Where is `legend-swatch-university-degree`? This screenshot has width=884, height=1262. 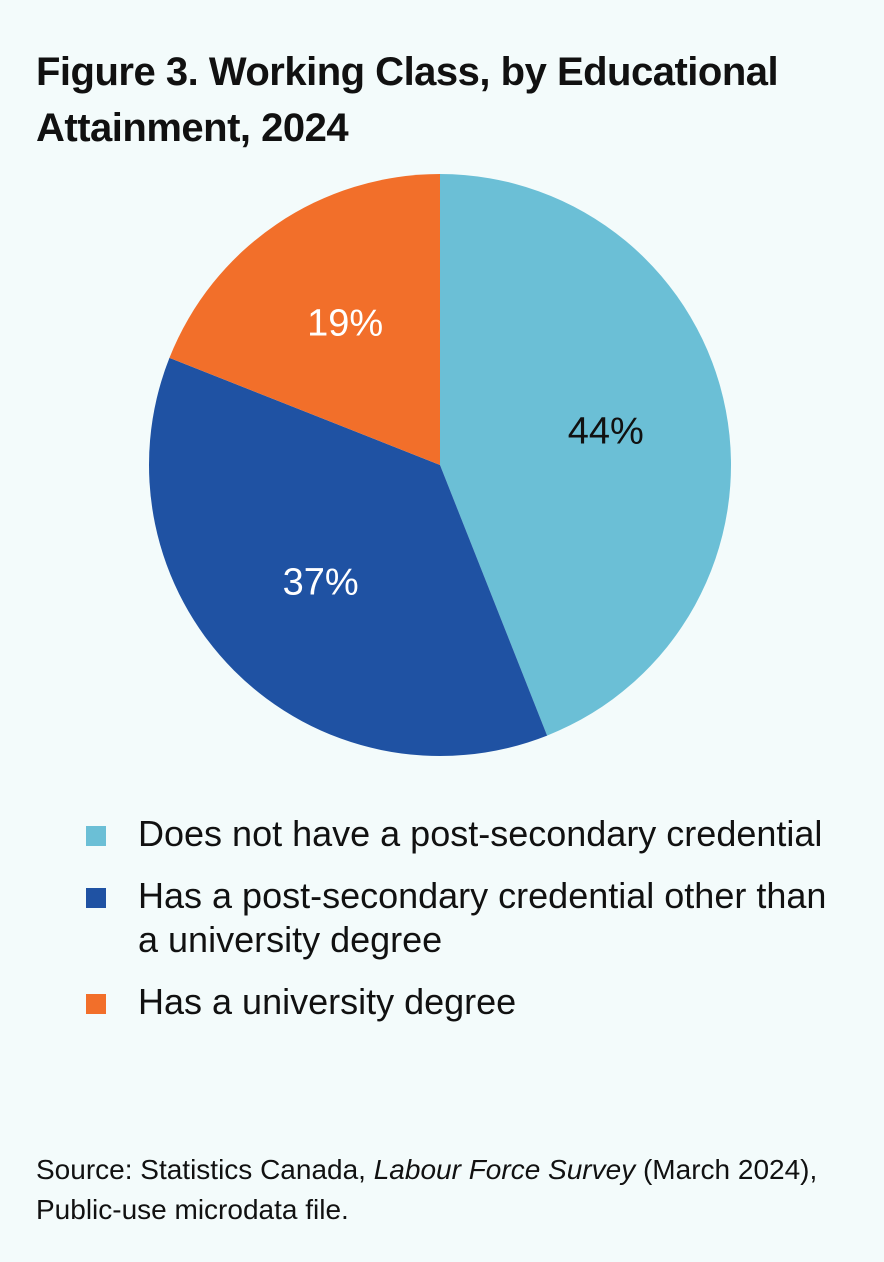 legend-swatch-university-degree is located at coordinates (96, 1004).